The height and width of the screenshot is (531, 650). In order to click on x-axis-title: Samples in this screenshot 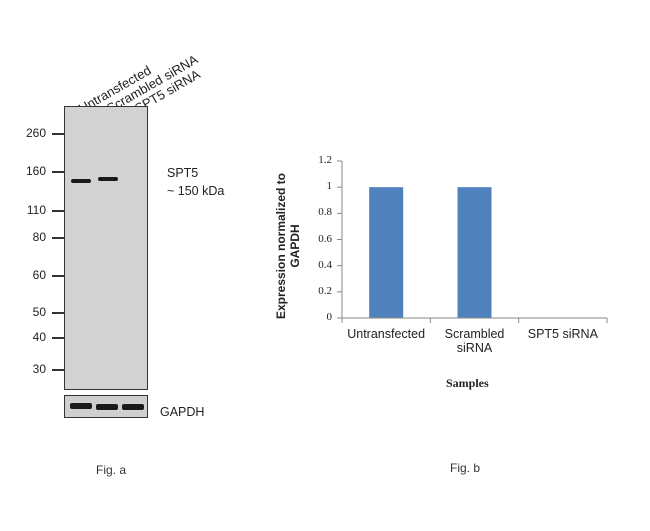, I will do `click(467, 383)`.